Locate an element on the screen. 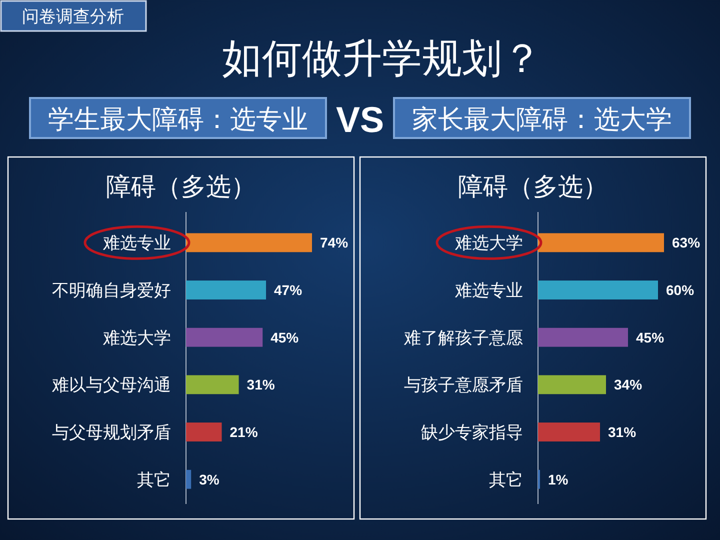  data-label: 34% is located at coordinates (628, 384).